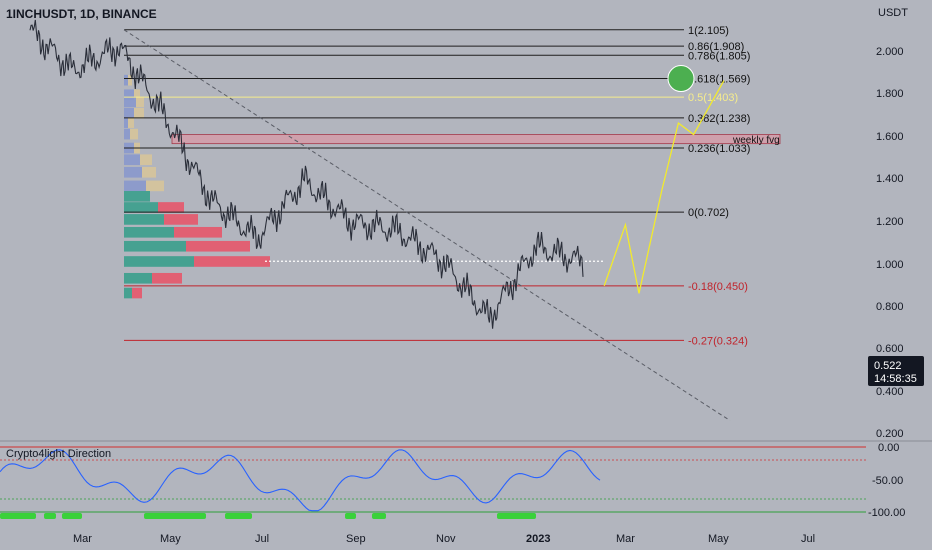  I want to click on time-axis-label: Nov, so click(446, 539).